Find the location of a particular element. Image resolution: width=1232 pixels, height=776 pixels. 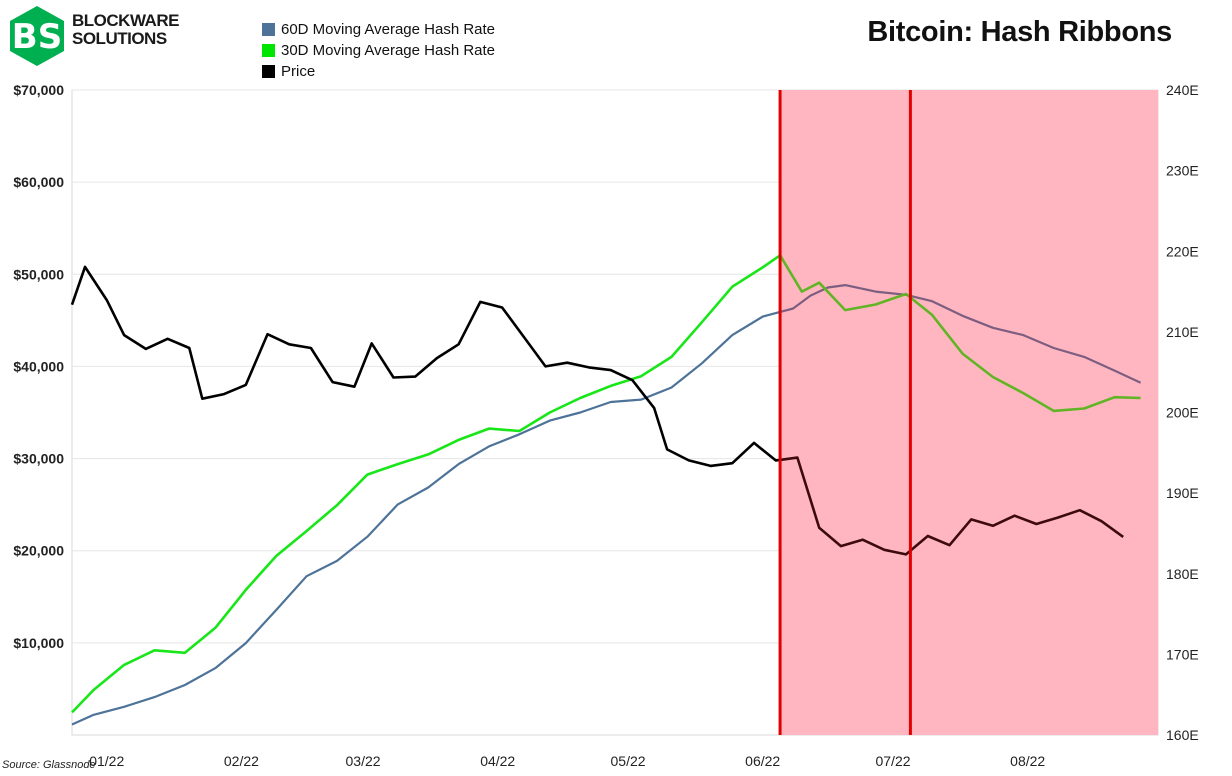

y-right-tick-label: 240E is located at coordinates (1182, 90).